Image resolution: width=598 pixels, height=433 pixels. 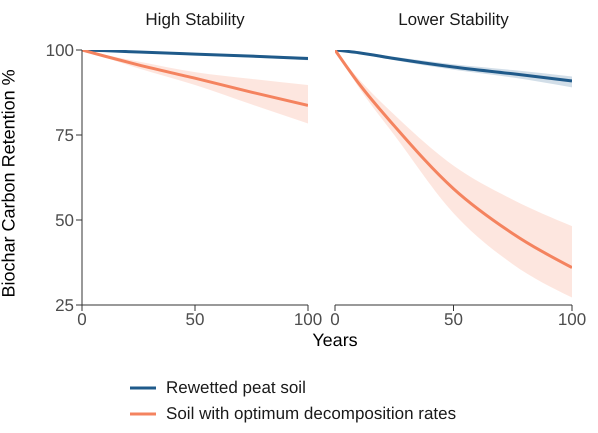 What do you see at coordinates (64, 306) in the screenshot?
I see `y-tick-label: 25` at bounding box center [64, 306].